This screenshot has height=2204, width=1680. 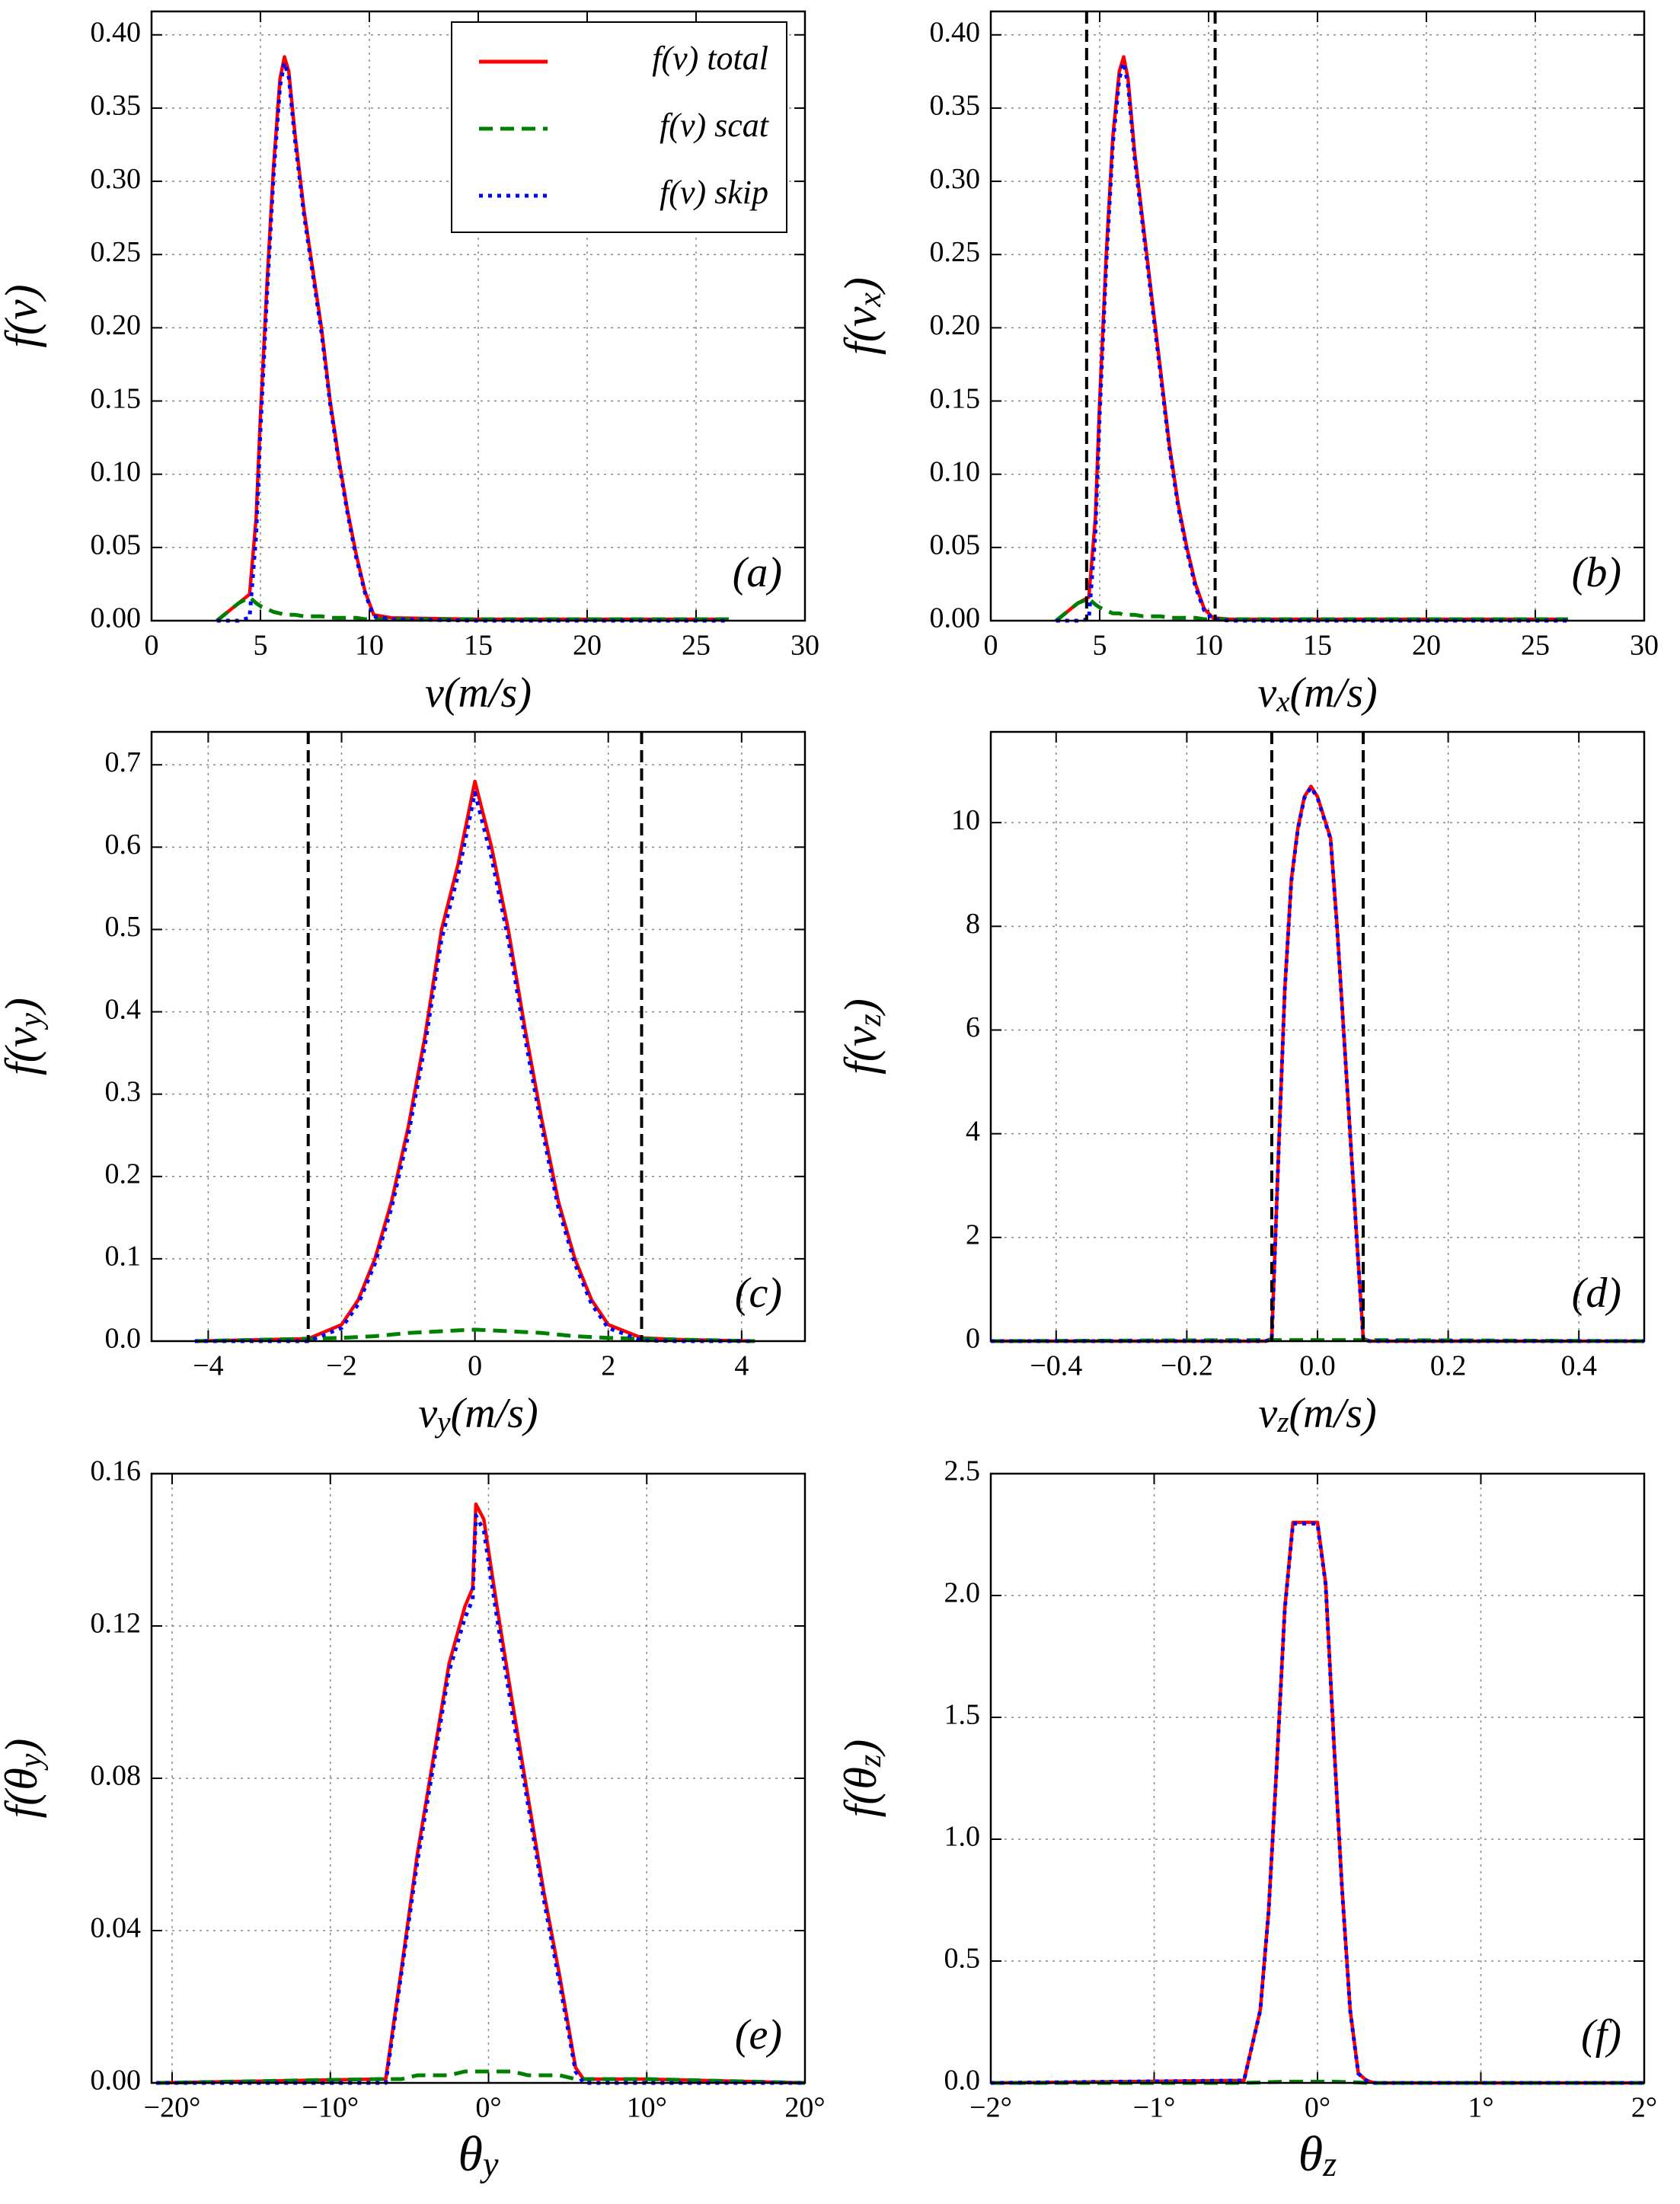 What do you see at coordinates (116, 252) in the screenshot?
I see `y-tick-label: 0.25` at bounding box center [116, 252].